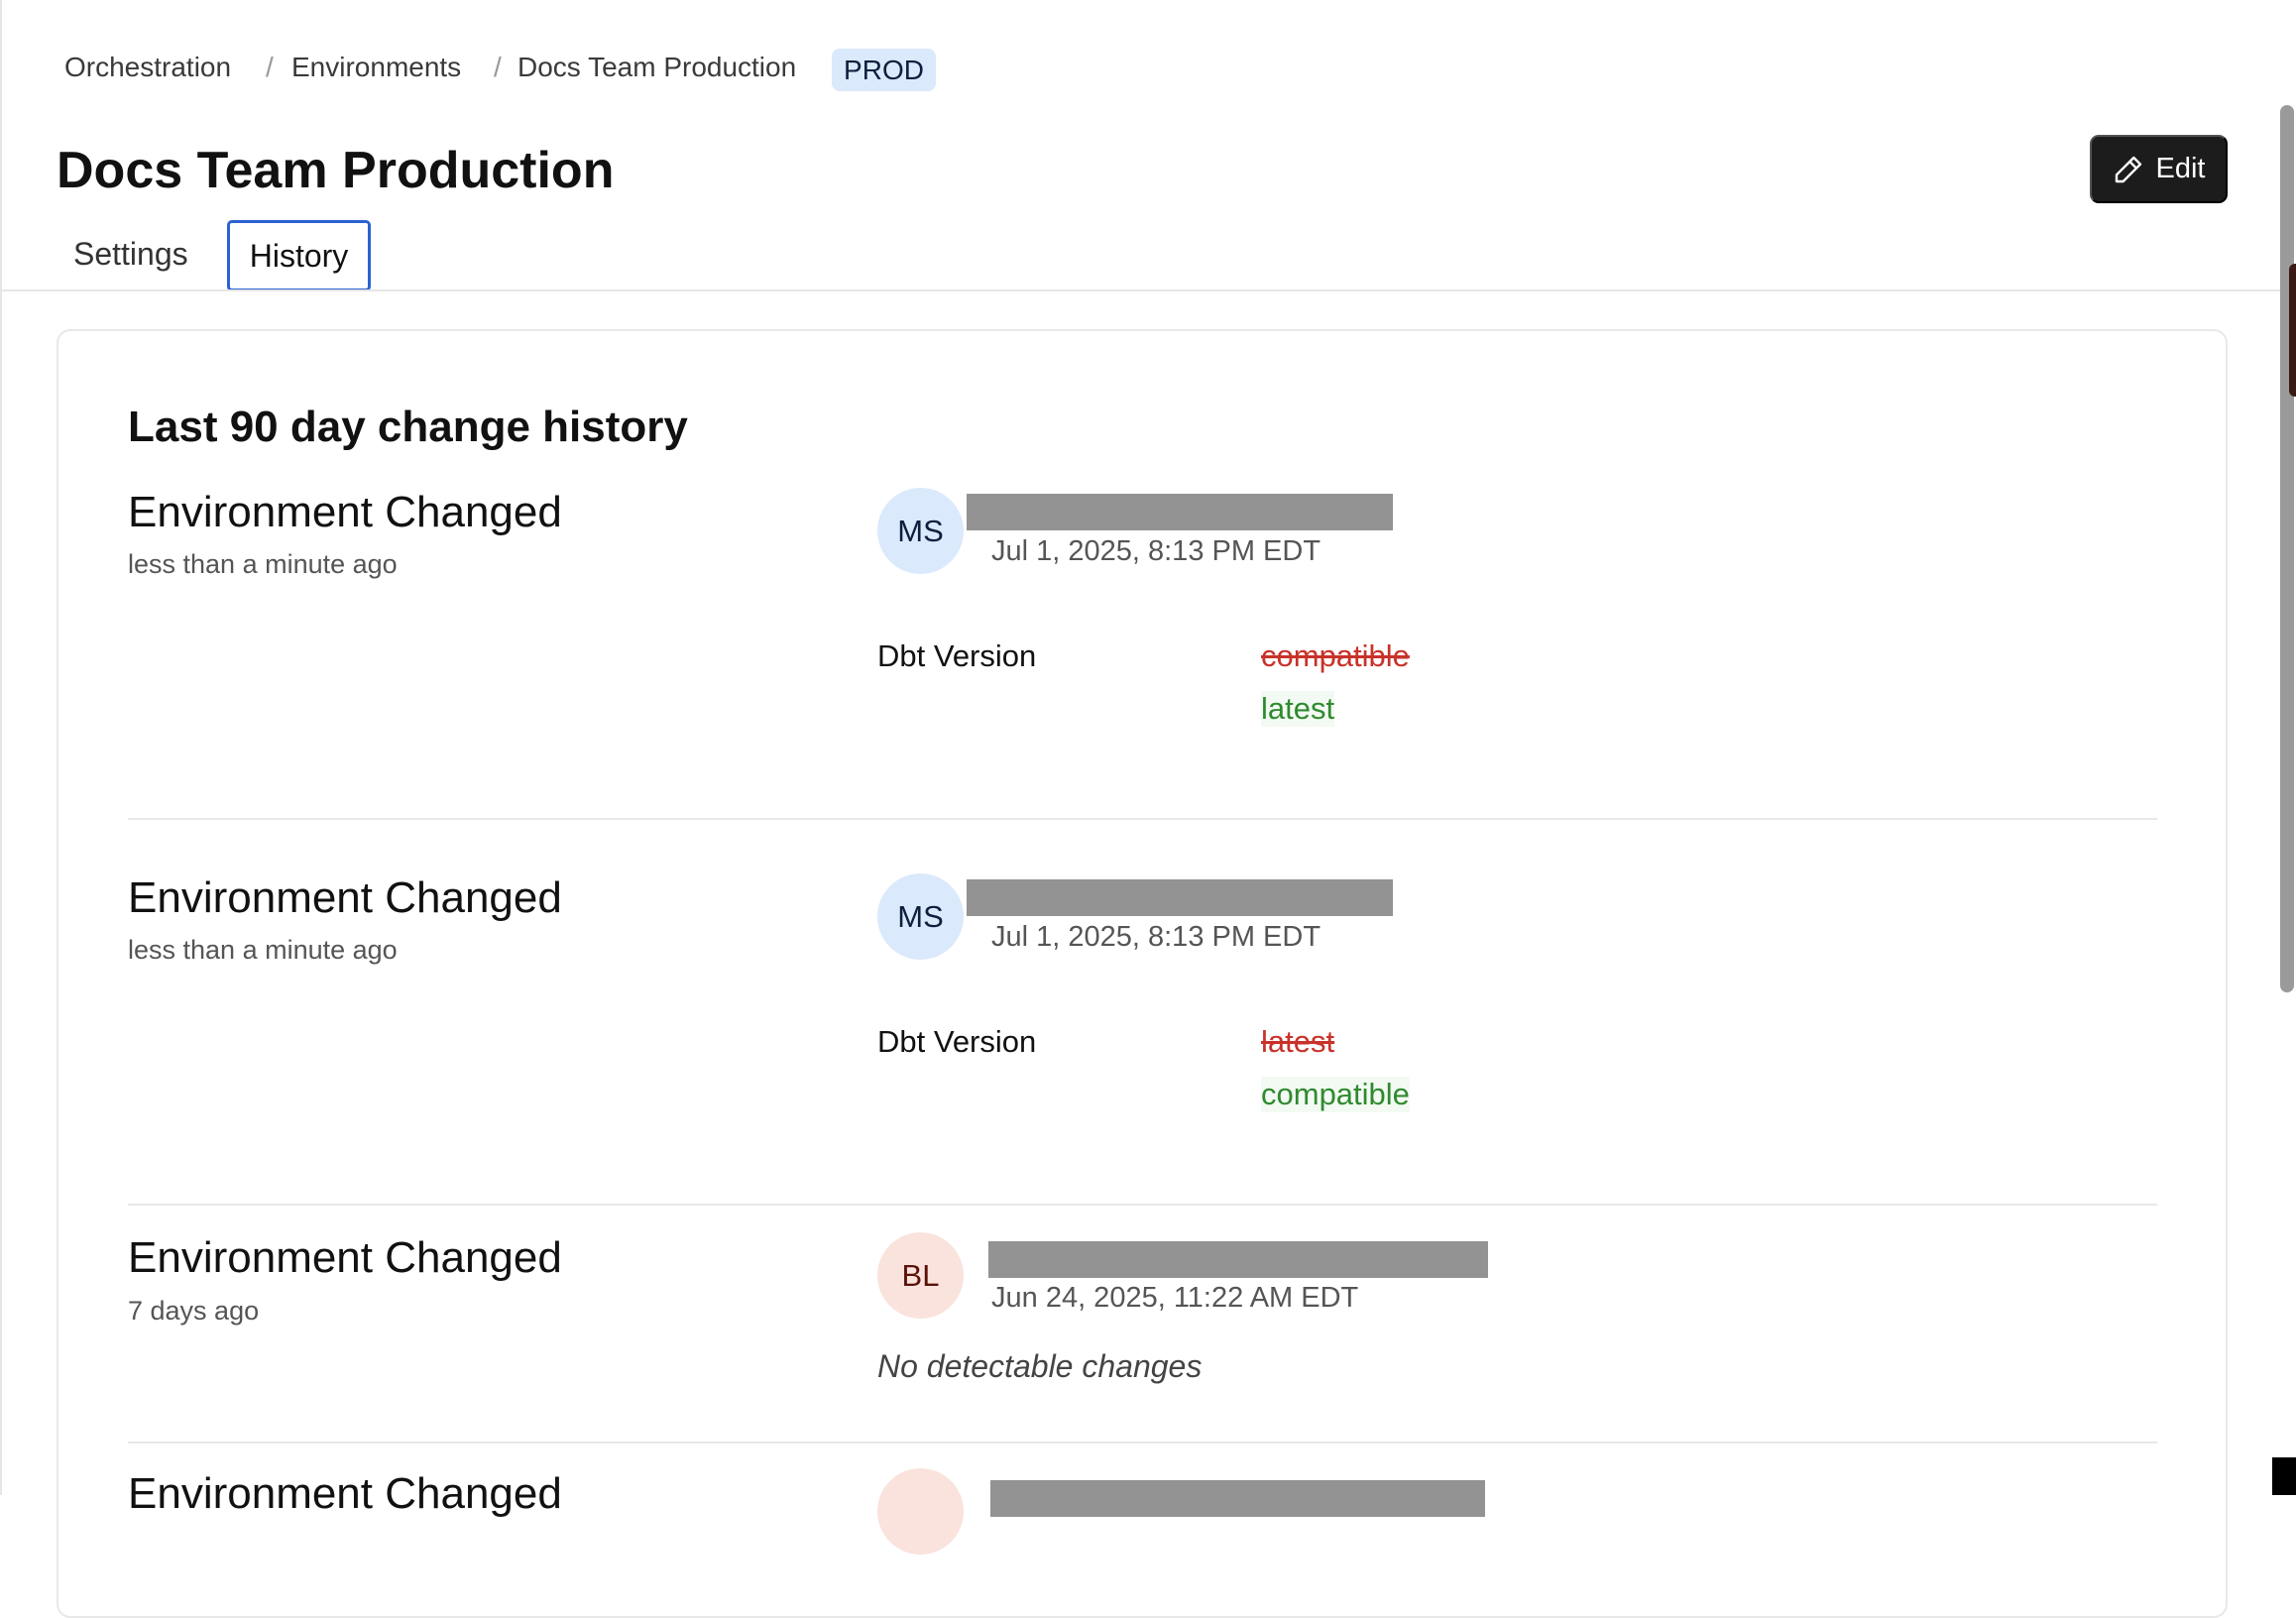 The width and height of the screenshot is (2296, 1618). What do you see at coordinates (2128, 169) in the screenshot?
I see `pencil-icon` at bounding box center [2128, 169].